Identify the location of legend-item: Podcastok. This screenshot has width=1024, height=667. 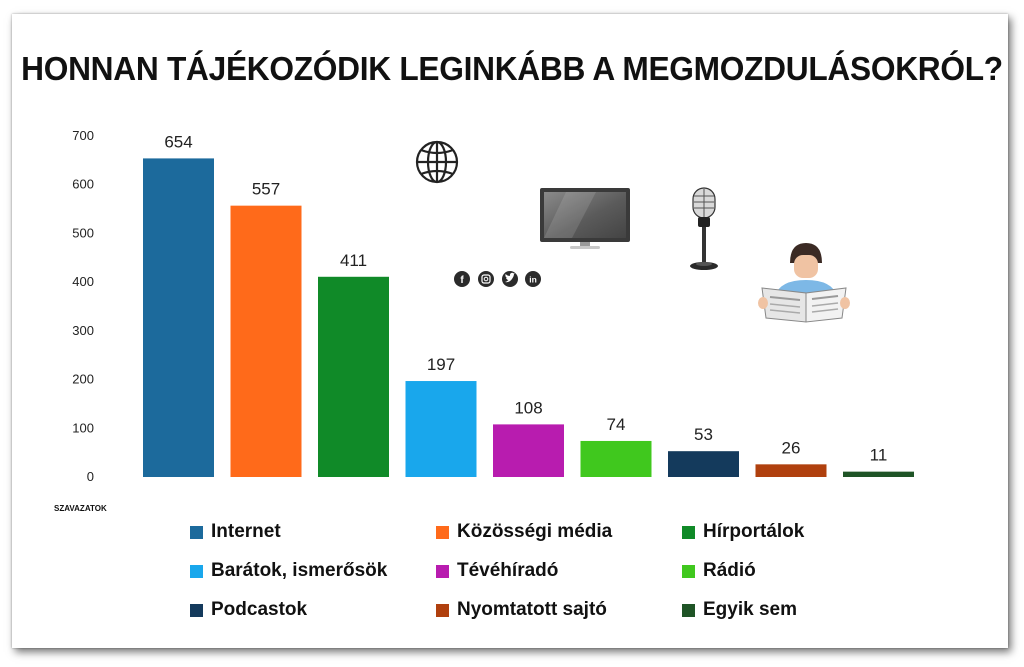
(313, 609).